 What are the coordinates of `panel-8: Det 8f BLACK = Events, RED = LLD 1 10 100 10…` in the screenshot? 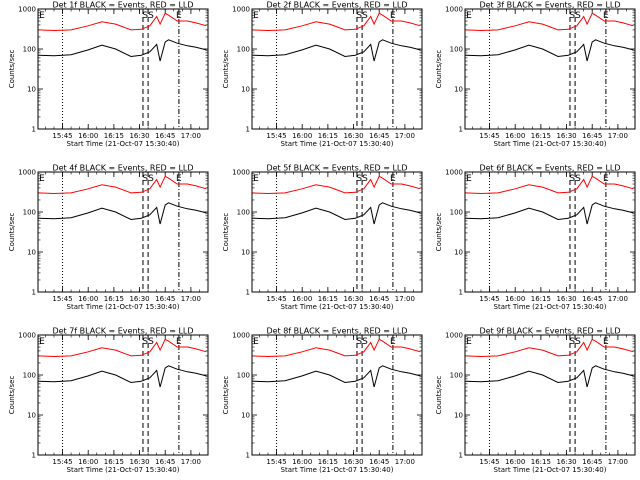 It's located at (322, 400).